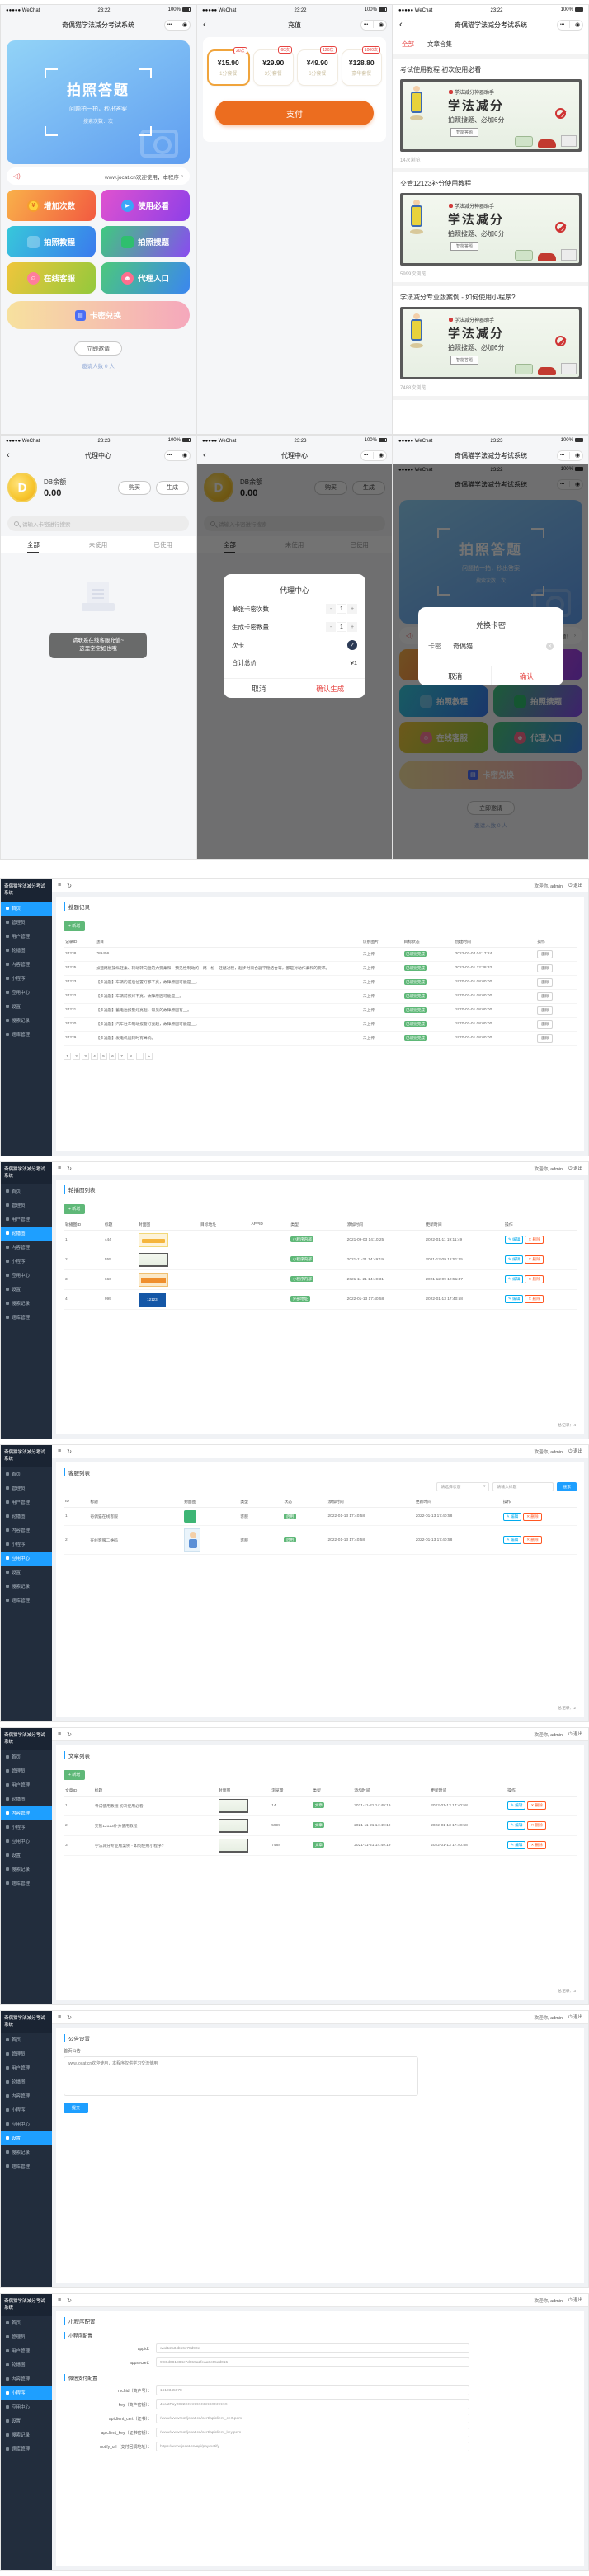 Image resolution: width=589 pixels, height=2576 pixels. I want to click on notify-url-input: https://www.jocat.cn/api/pay/notify, so click(312, 2446).